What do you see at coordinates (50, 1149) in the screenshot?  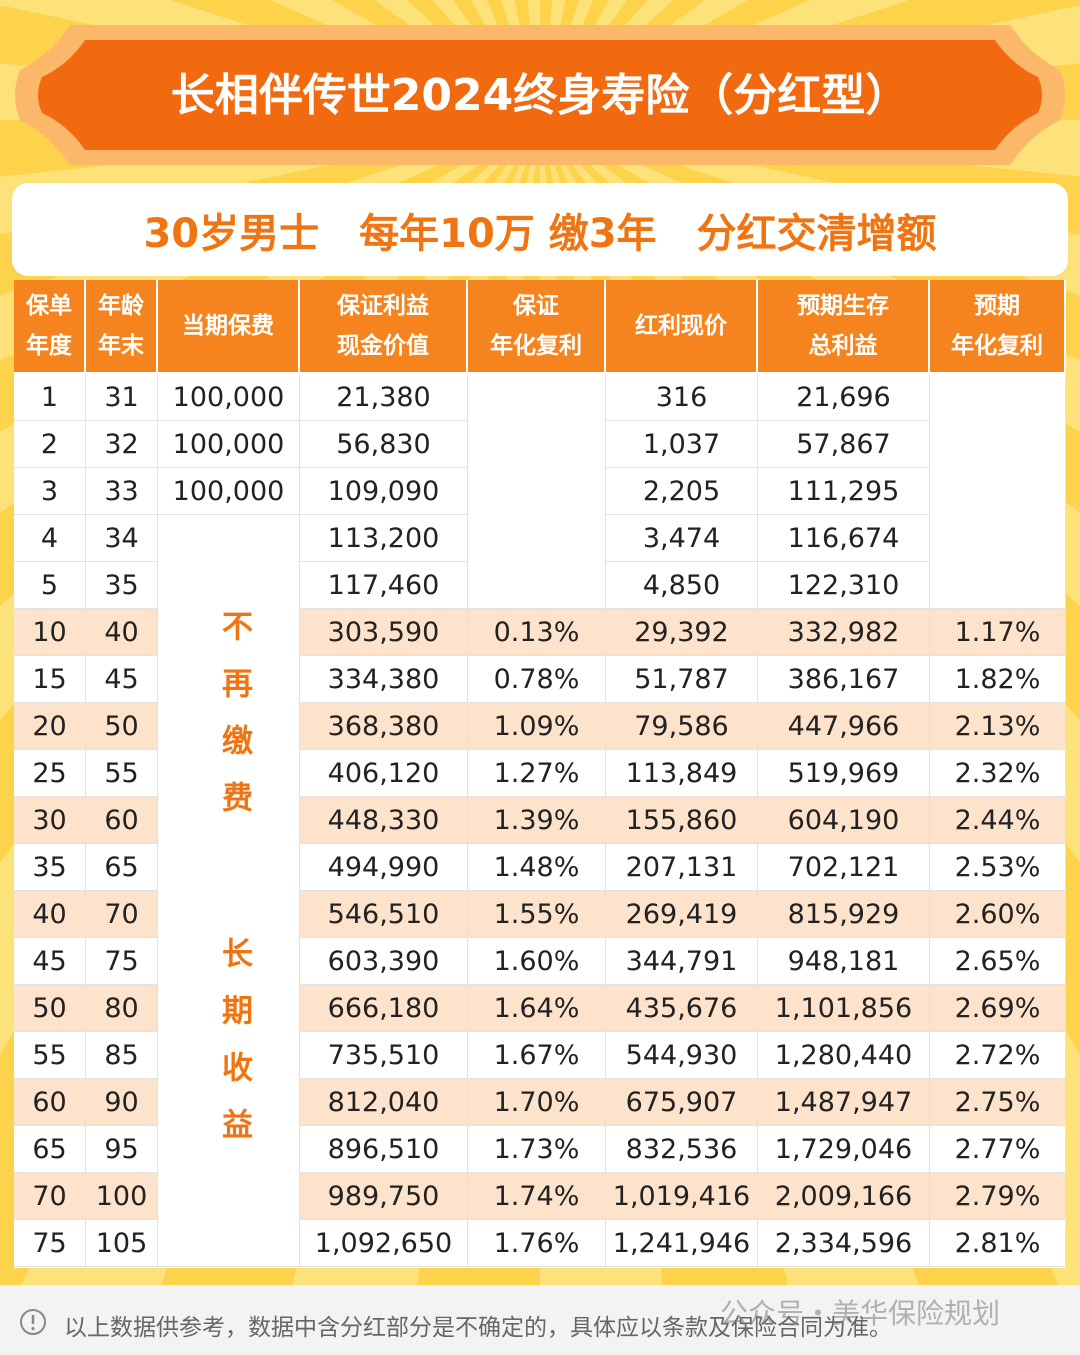 I see `table-cell: 65` at bounding box center [50, 1149].